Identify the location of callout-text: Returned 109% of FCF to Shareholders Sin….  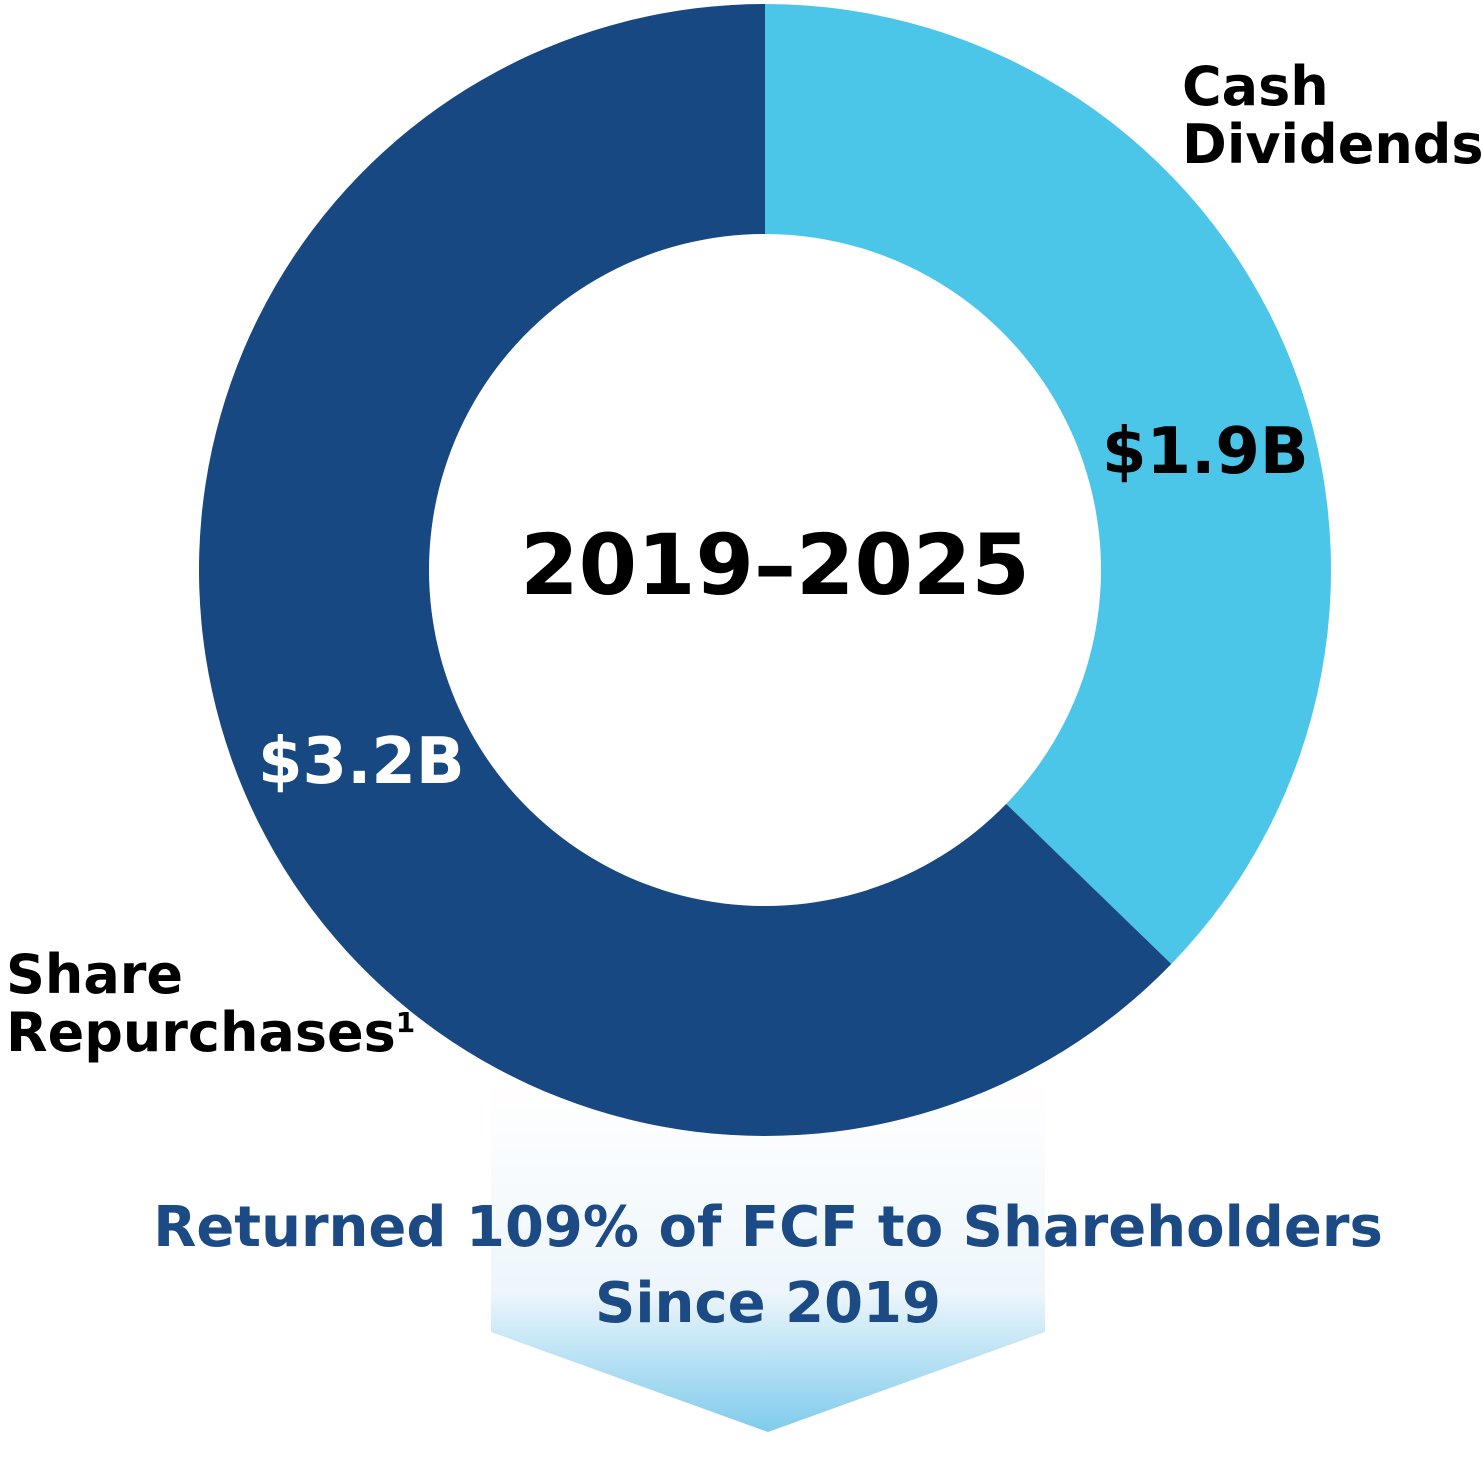
(768, 1265).